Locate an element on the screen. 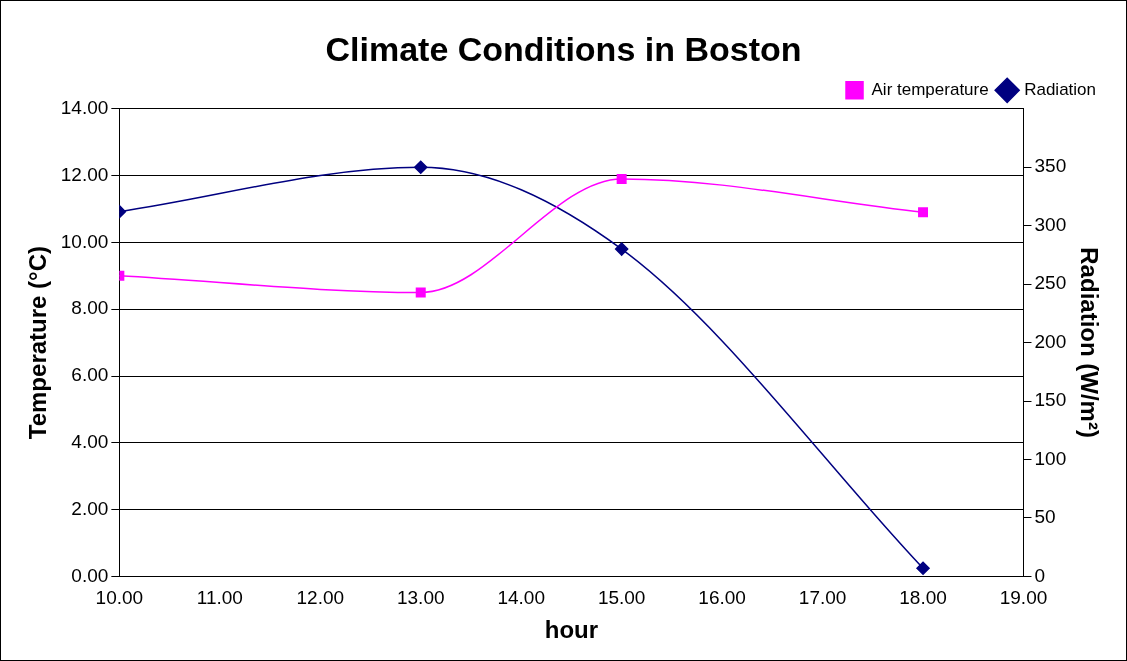 Image resolution: width=1127 pixels, height=661 pixels. y-tick-label: 14.00 is located at coordinates (84, 108).